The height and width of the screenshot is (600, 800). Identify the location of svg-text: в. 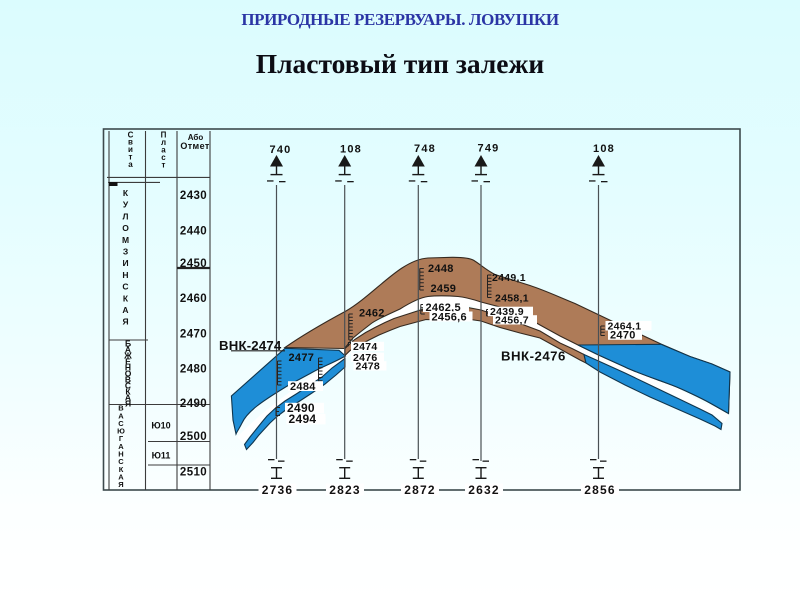
(130, 142).